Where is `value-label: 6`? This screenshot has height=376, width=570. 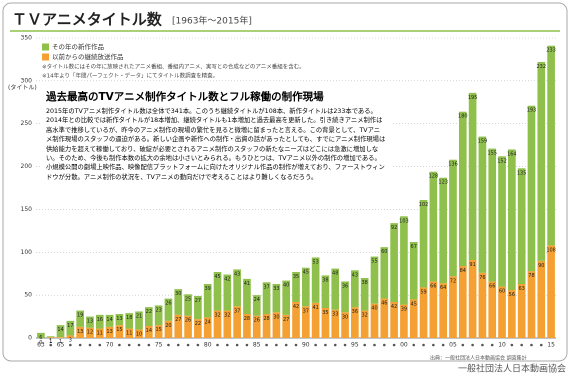
value-label: 6 is located at coordinates (40, 338).